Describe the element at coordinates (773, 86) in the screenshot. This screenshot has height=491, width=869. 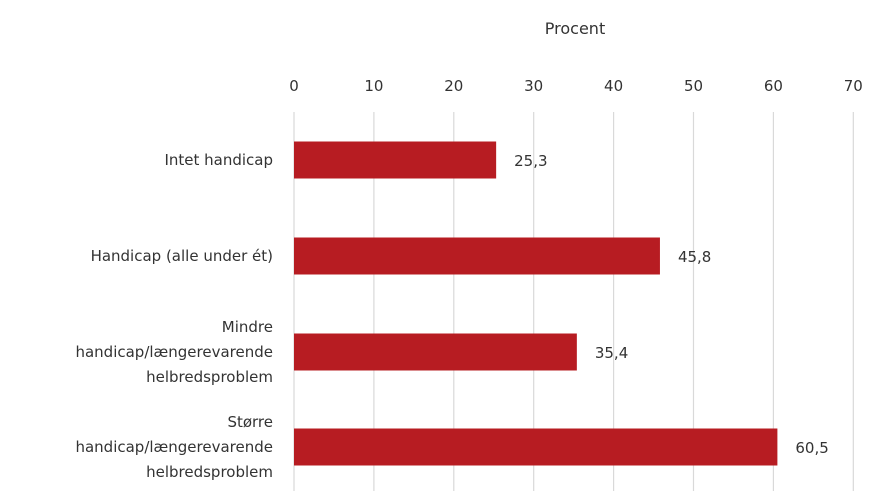
I see `x-tick-label: 60` at that location.